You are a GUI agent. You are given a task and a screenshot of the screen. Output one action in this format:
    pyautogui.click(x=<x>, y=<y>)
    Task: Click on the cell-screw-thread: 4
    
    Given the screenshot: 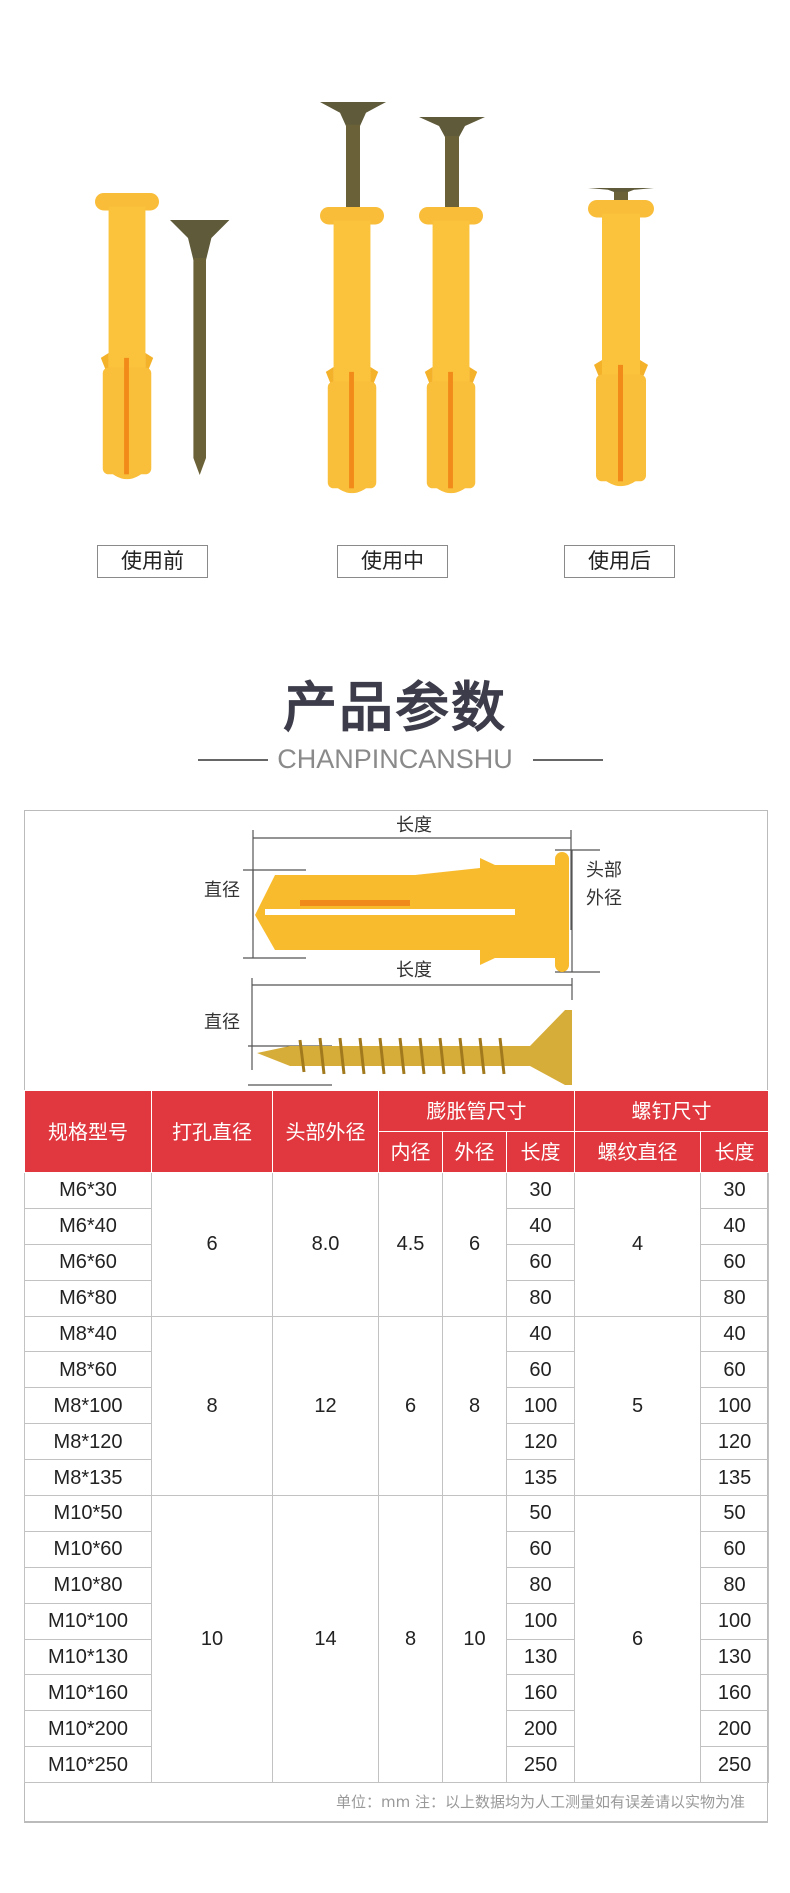 What is the action you would take?
    pyautogui.click(x=638, y=1244)
    